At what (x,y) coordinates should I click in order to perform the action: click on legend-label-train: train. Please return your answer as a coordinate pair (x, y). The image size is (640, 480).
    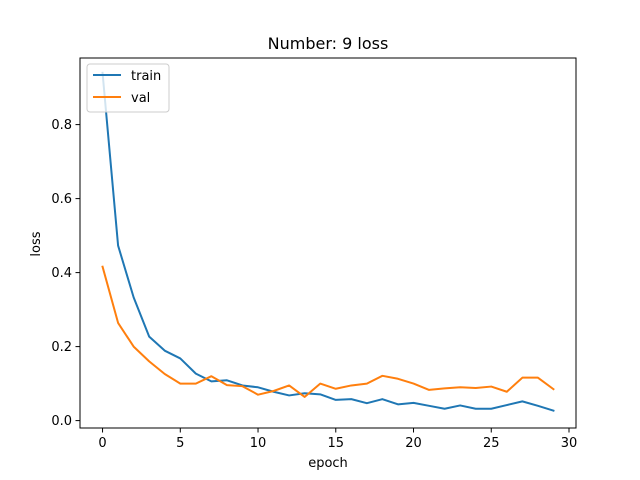
    Looking at the image, I should click on (146, 76).